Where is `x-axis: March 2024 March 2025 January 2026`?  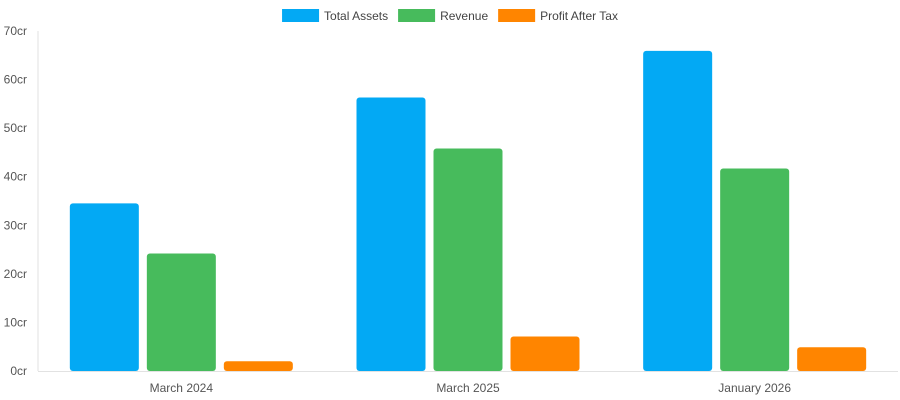 x-axis: March 2024 March 2025 January 2026 is located at coordinates (468, 383).